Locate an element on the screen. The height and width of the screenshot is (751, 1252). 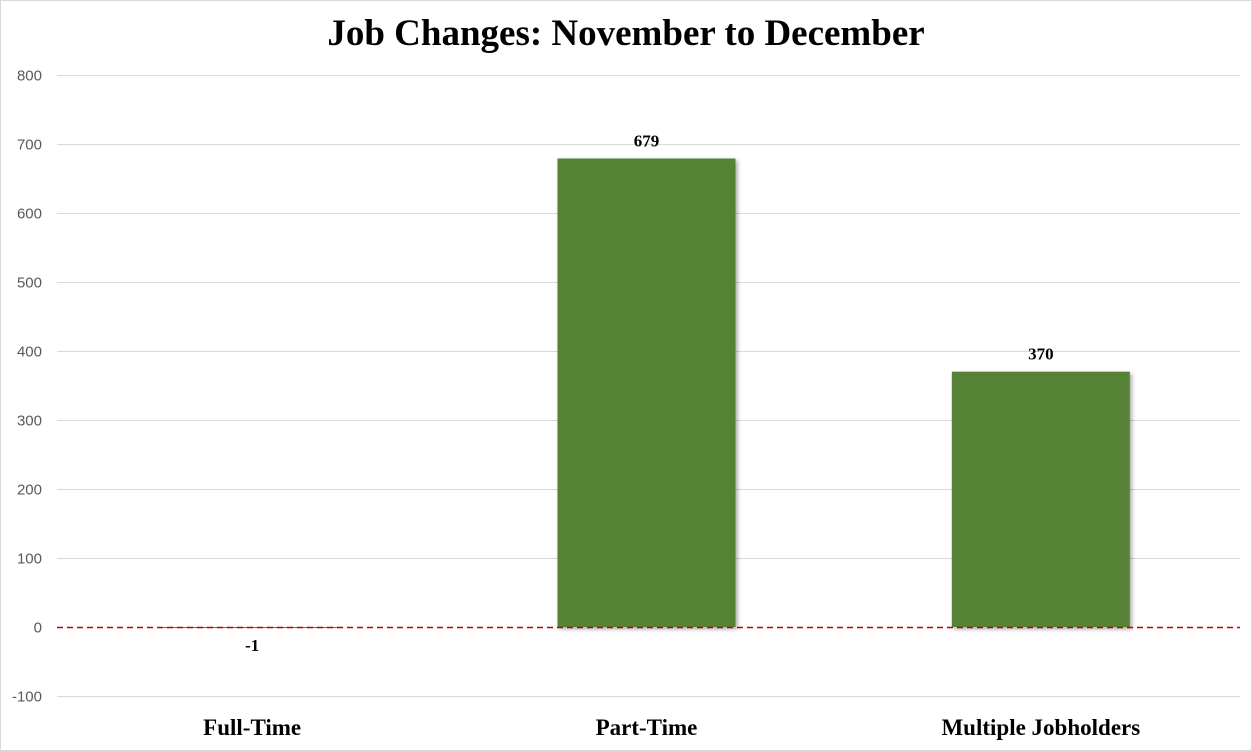
x-category-label: Part-Time is located at coordinates (647, 727).